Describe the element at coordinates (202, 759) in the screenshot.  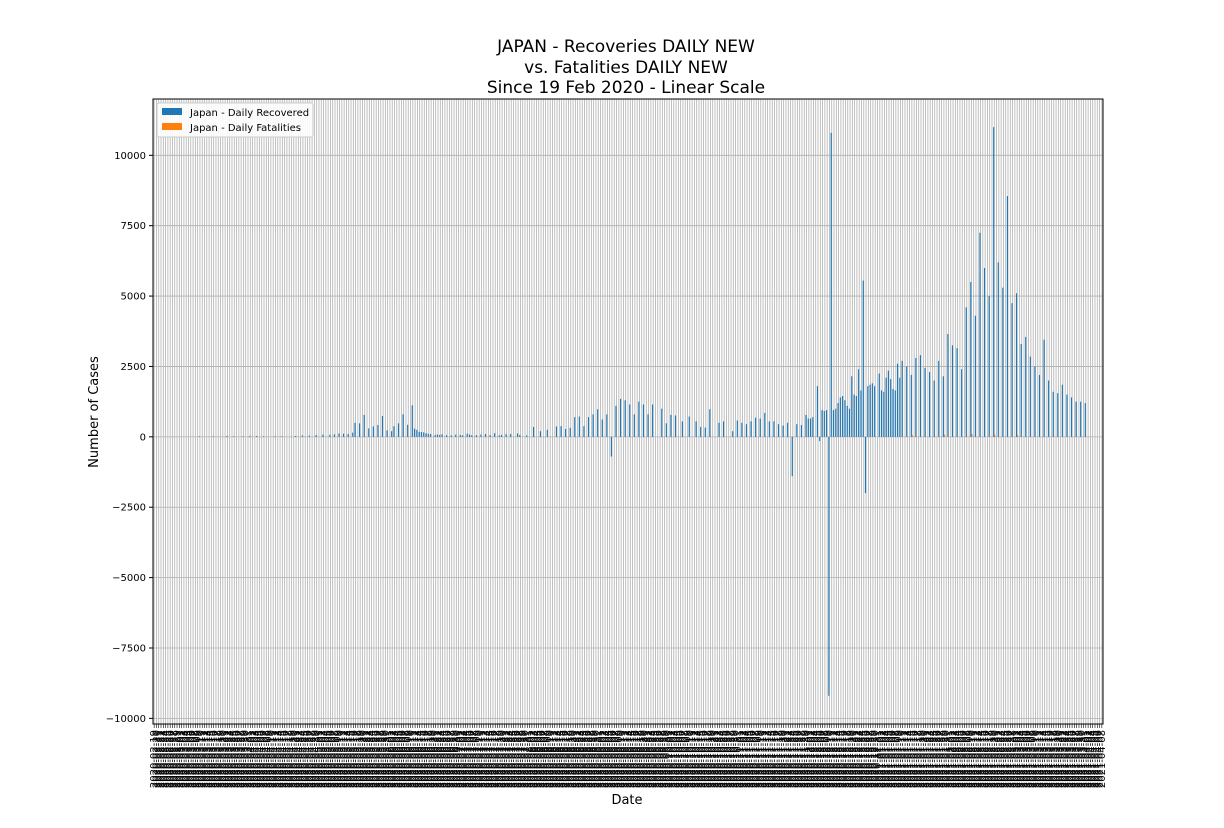
I see `x-tick-label: 2020-03-11` at that location.